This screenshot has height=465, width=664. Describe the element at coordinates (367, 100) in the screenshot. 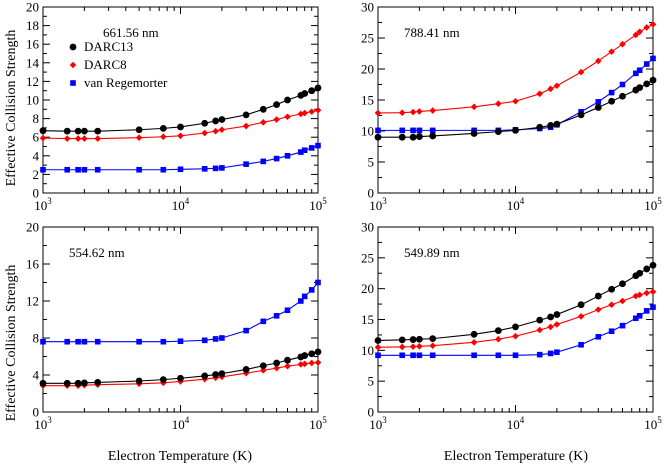

I see `y-tick-label: 15` at that location.